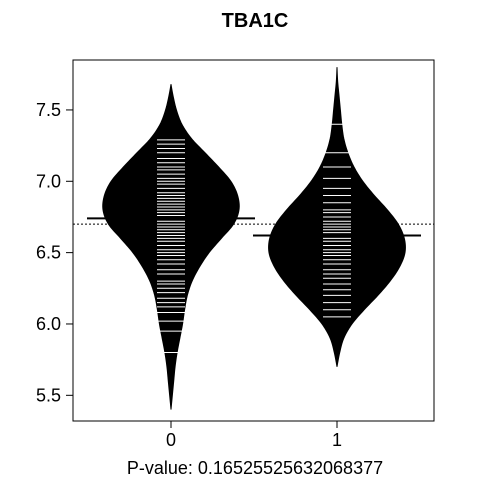 The height and width of the screenshot is (480, 480). Describe the element at coordinates (255, 21) in the screenshot. I see `chart-title: TBA1C` at that location.